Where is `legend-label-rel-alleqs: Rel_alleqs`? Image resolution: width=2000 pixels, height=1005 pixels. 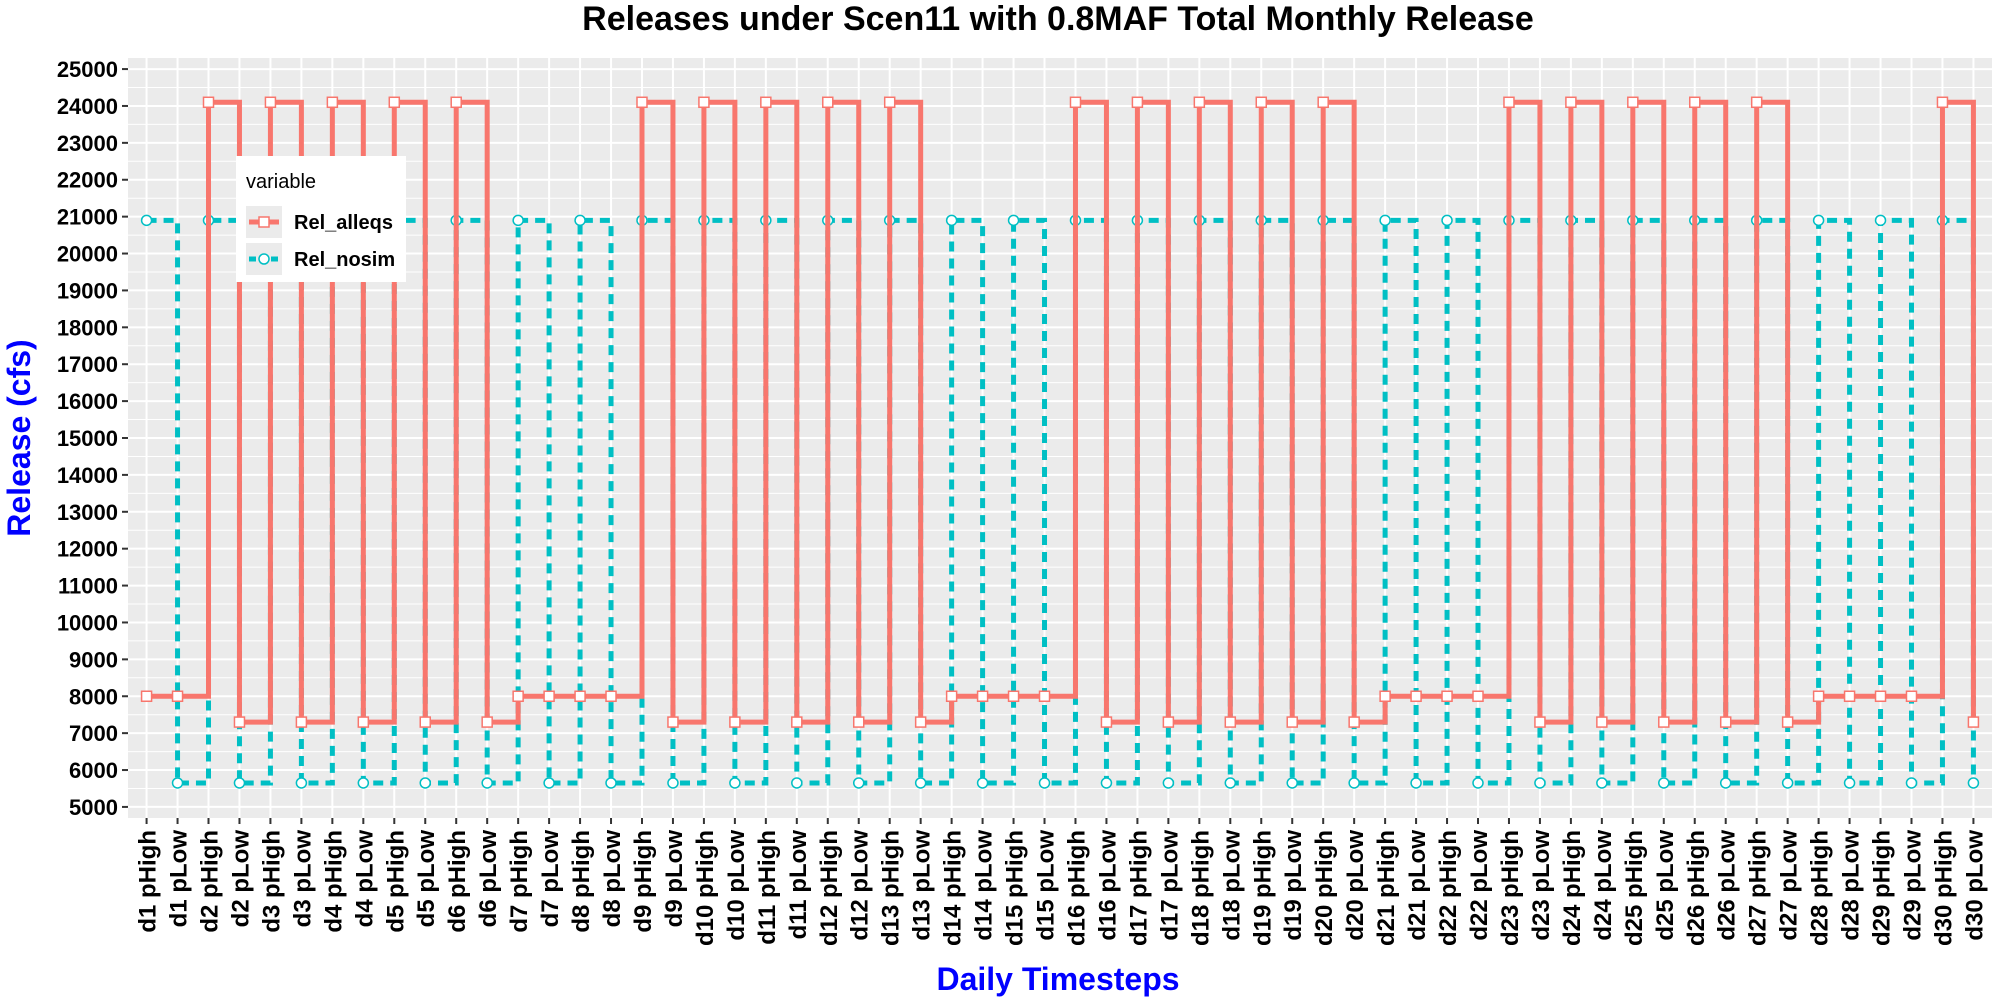 legend-label-rel-alleqs: Rel_alleqs is located at coordinates (343, 223).